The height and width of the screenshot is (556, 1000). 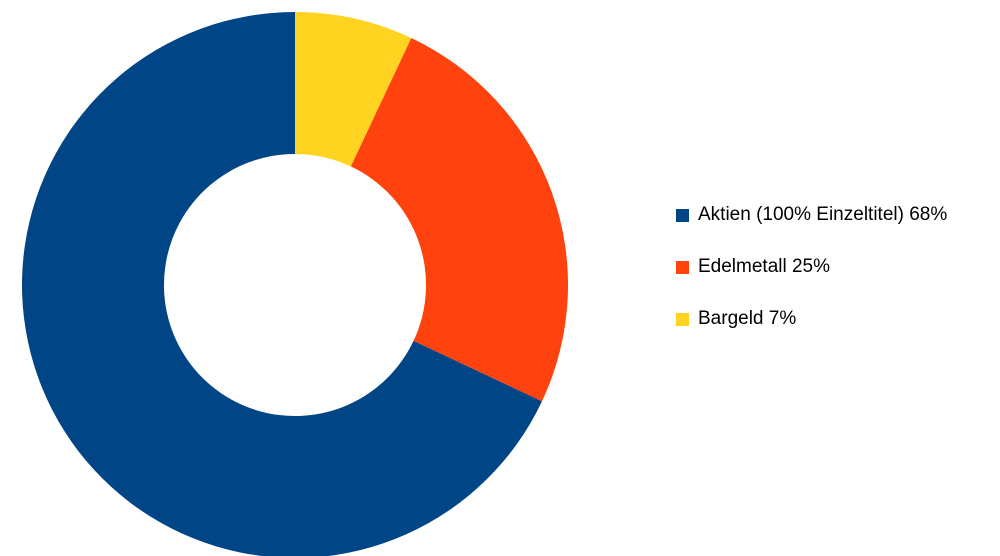 What do you see at coordinates (764, 266) in the screenshot?
I see `legend-label-edelmetall: Edelmetall 25%` at bounding box center [764, 266].